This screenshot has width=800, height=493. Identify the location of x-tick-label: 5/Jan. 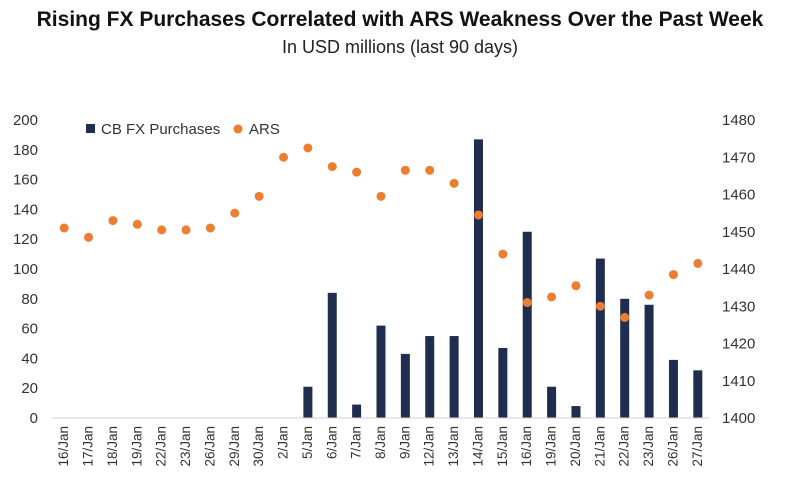
(307, 442).